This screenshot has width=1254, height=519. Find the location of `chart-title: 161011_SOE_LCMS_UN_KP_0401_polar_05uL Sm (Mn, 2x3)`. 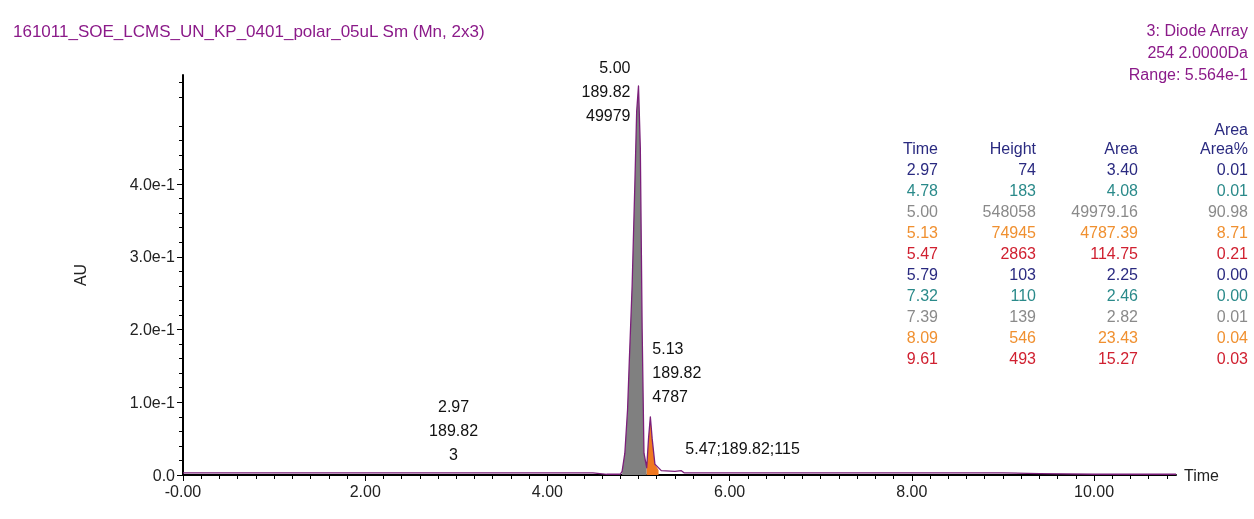

chart-title: 161011_SOE_LCMS_UN_KP_0401_polar_05uL Sm (Mn, 2x3) is located at coordinates (249, 31).